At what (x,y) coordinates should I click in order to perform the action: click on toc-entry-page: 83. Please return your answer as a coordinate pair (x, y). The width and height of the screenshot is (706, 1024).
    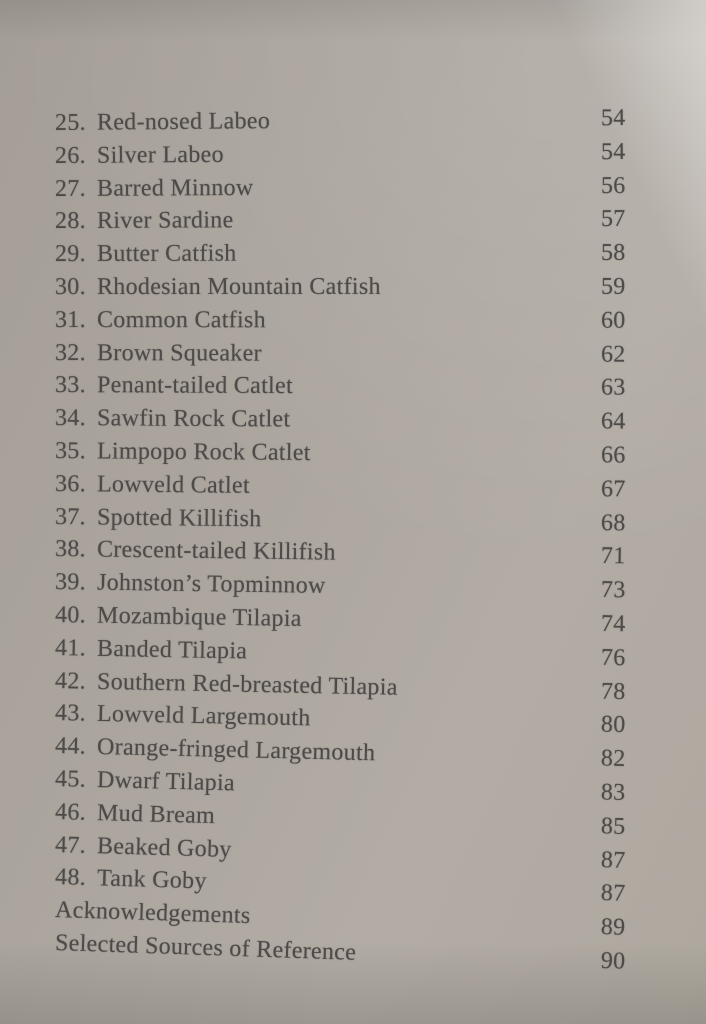
    Looking at the image, I should click on (613, 792).